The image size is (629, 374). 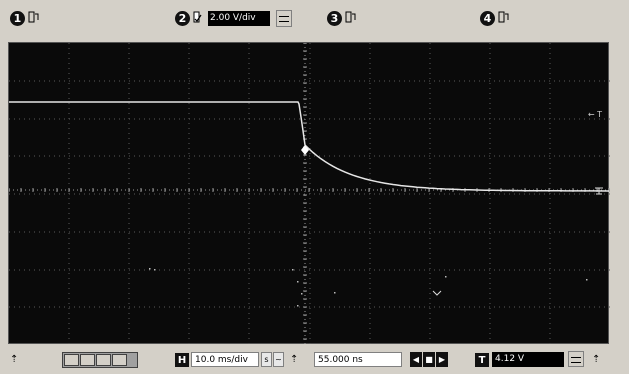 What do you see at coordinates (528, 359) in the screenshot?
I see `trigger-level-field: 4.12 V` at bounding box center [528, 359].